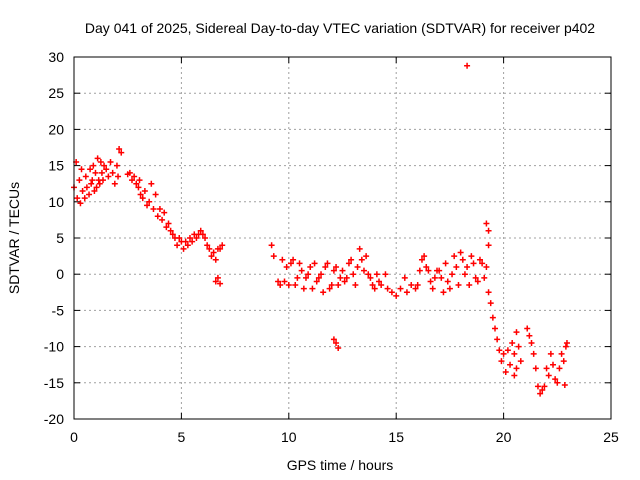 This screenshot has width=640, height=480. What do you see at coordinates (56, 129) in the screenshot?
I see `y-tick-label: 20` at bounding box center [56, 129].